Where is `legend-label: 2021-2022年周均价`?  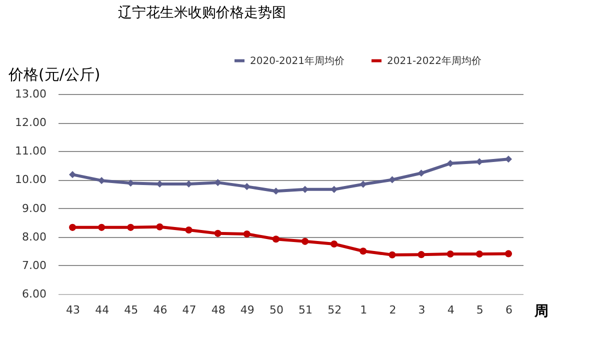 legend-label: 2021-2022年周均价 is located at coordinates (434, 60).